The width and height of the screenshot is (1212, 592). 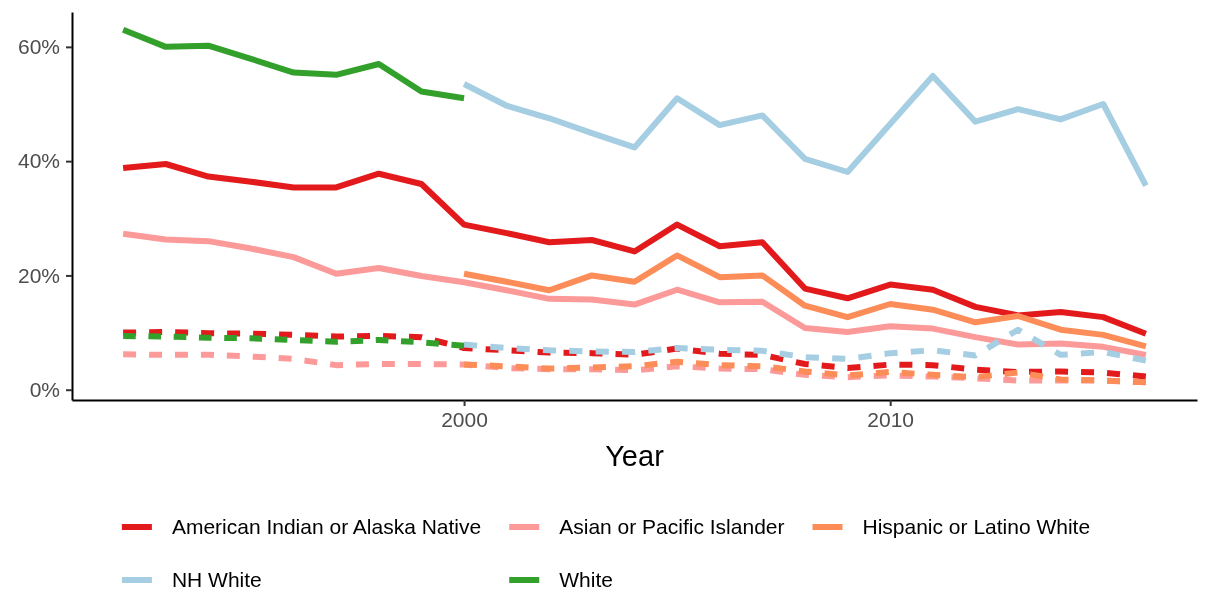 I want to click on y-tick-label: 0%, so click(x=44, y=389).